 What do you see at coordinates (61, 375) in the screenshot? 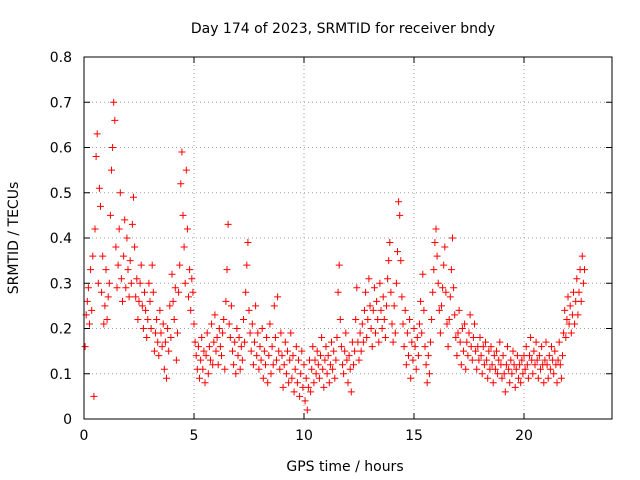
I see `y-tick-label: 0.1` at bounding box center [61, 375].